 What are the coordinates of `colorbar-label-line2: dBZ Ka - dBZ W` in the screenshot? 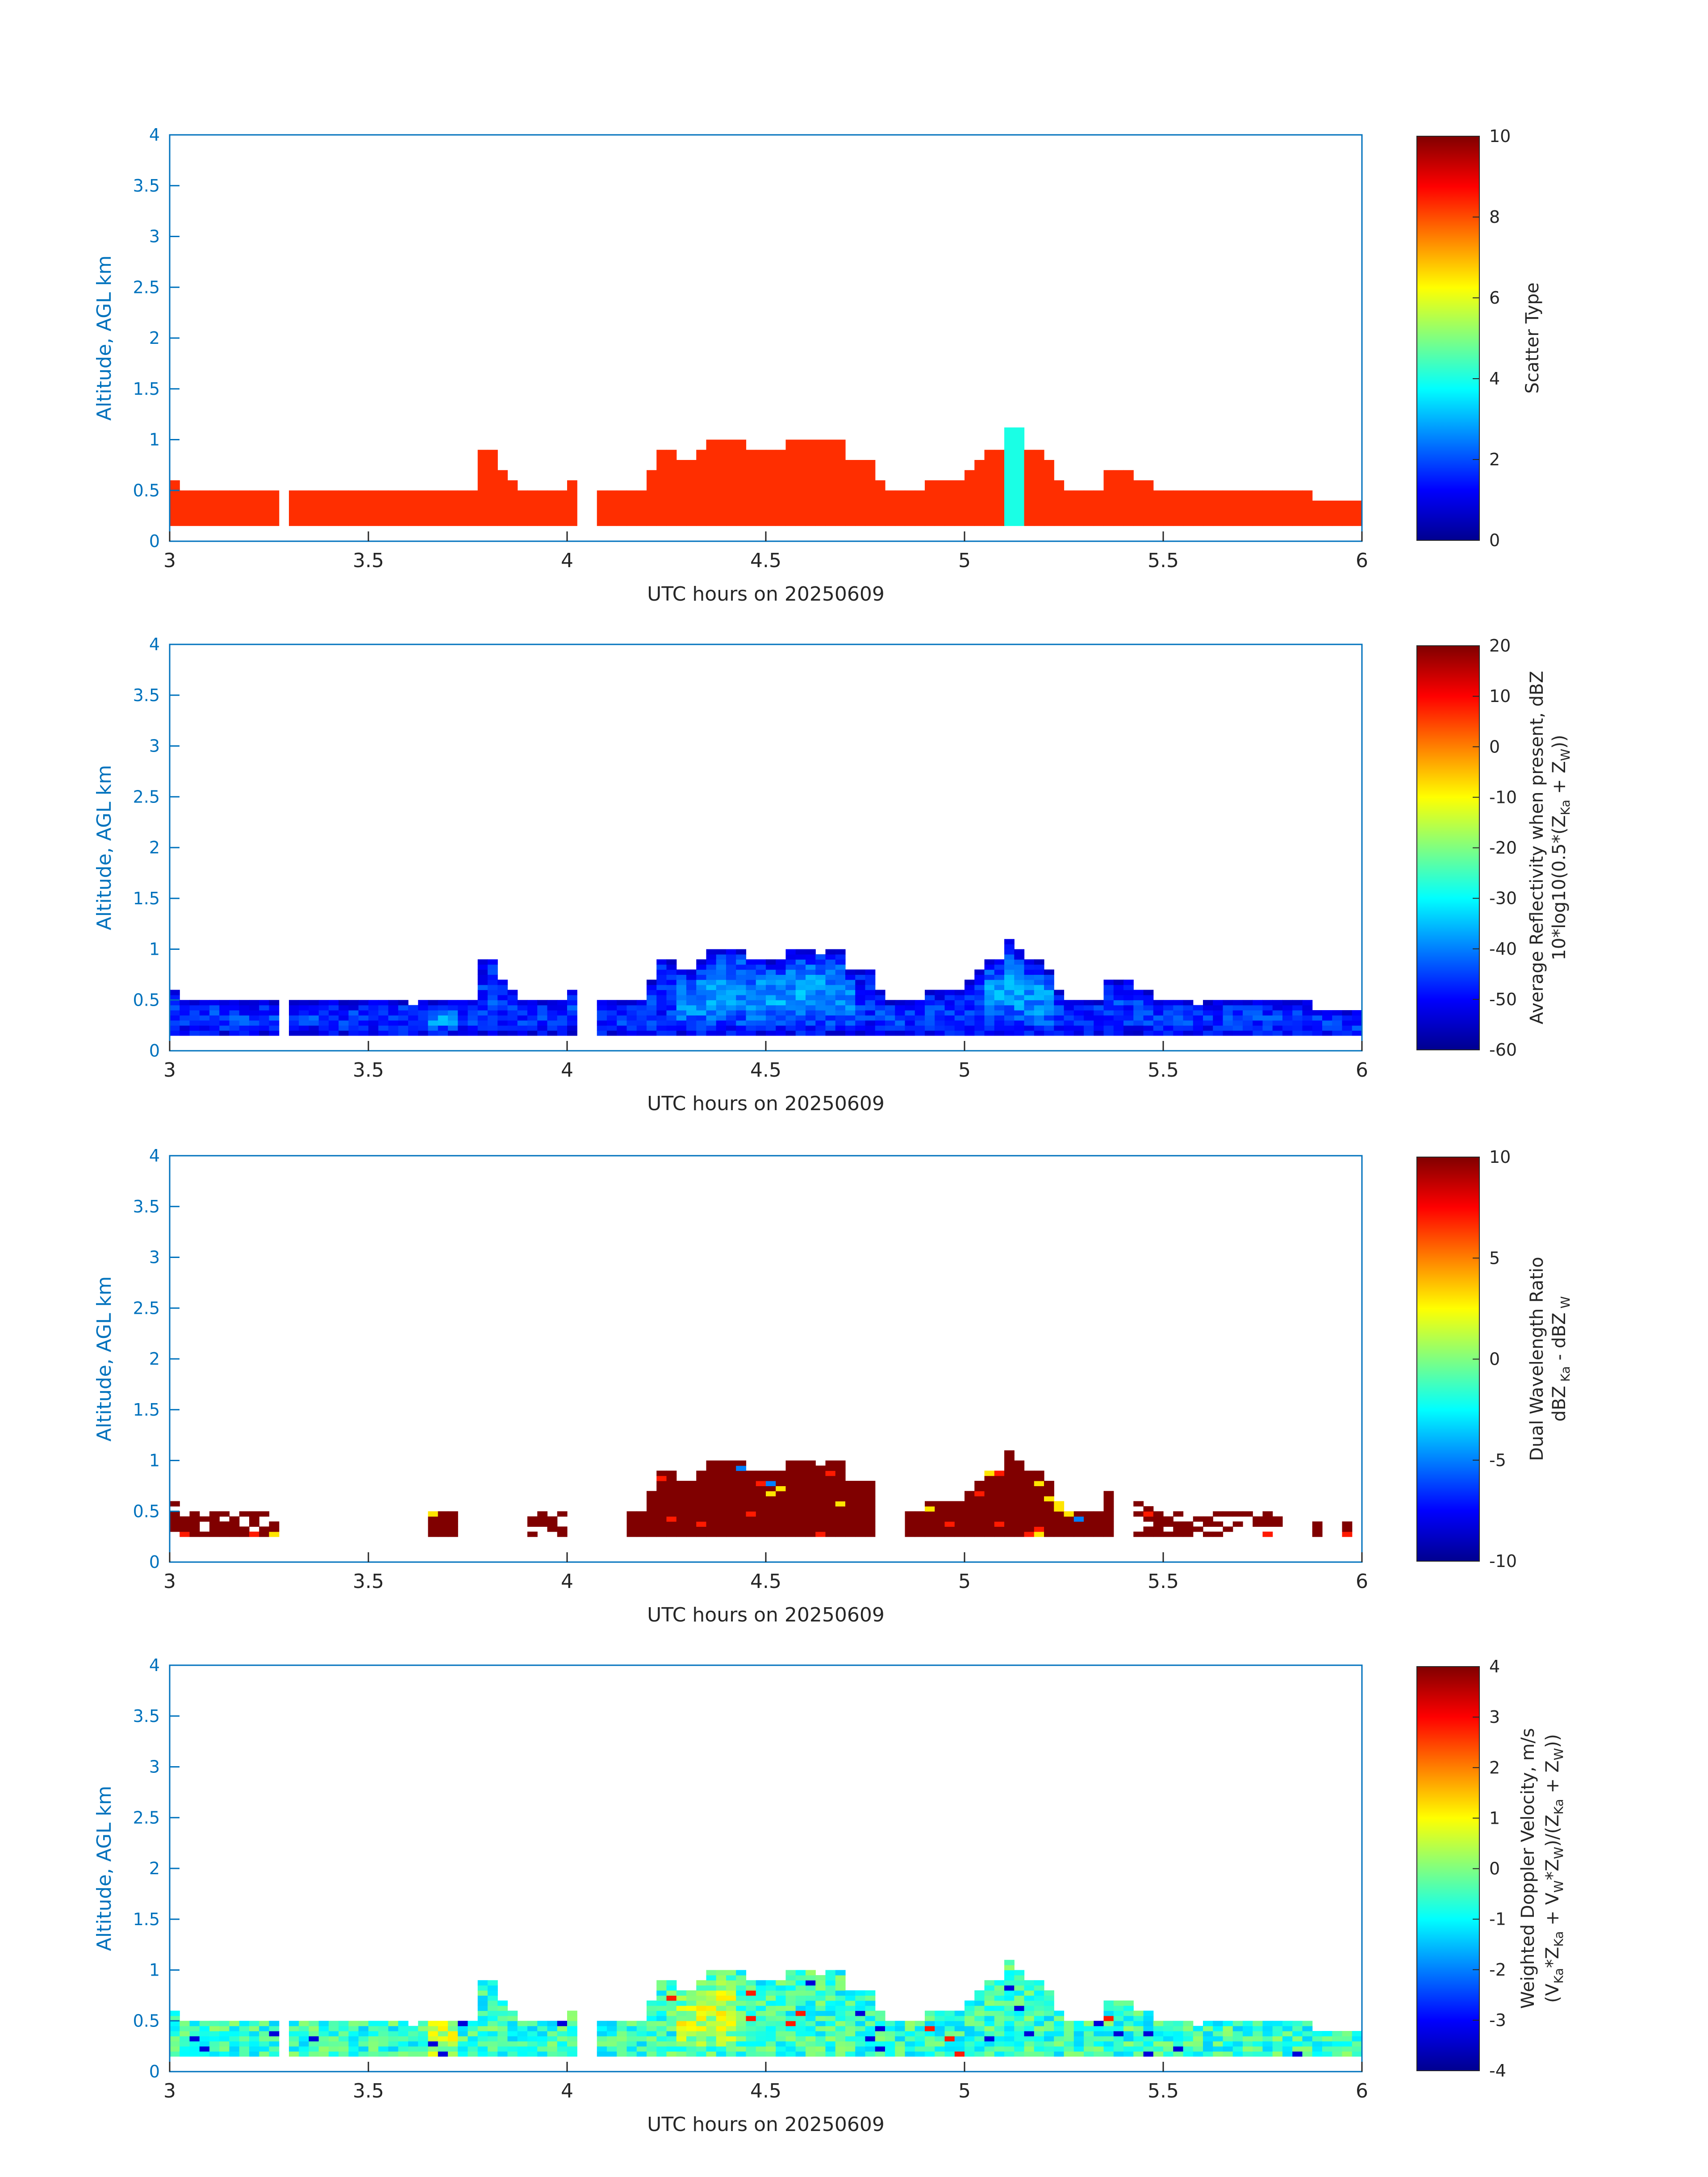 It's located at (1561, 1359).